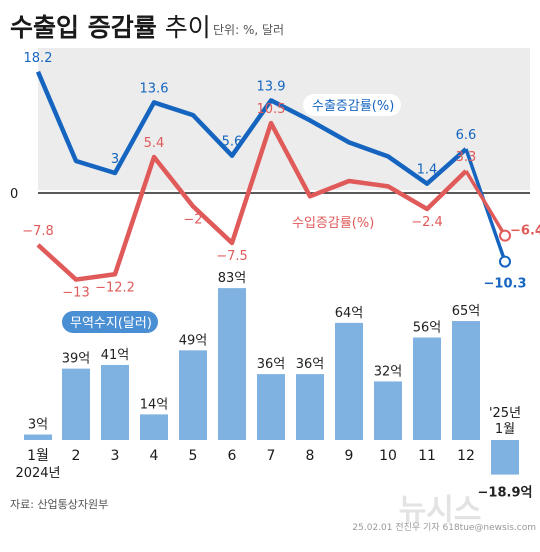 The height and width of the screenshot is (552, 540). What do you see at coordinates (271, 456) in the screenshot?
I see `x-tick-label: 7` at bounding box center [271, 456].